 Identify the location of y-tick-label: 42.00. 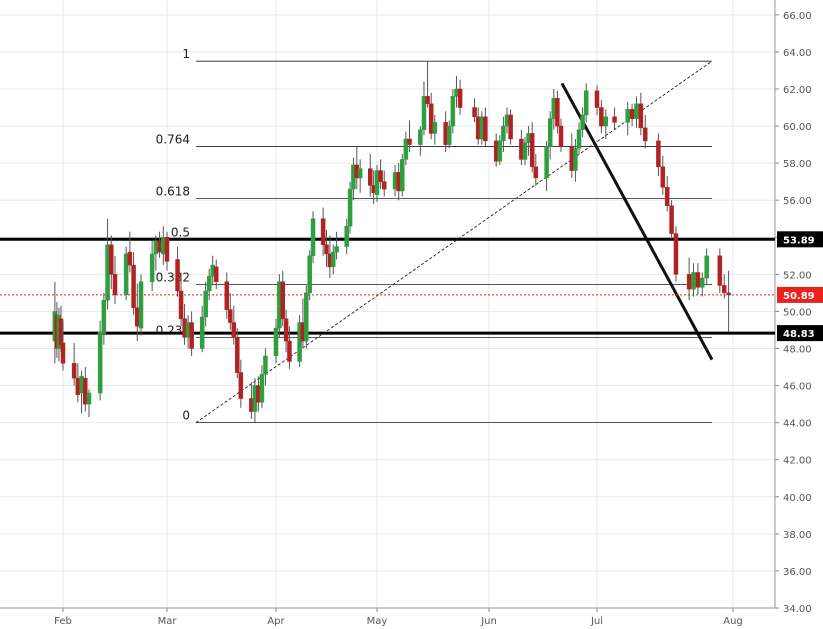
(797, 461).